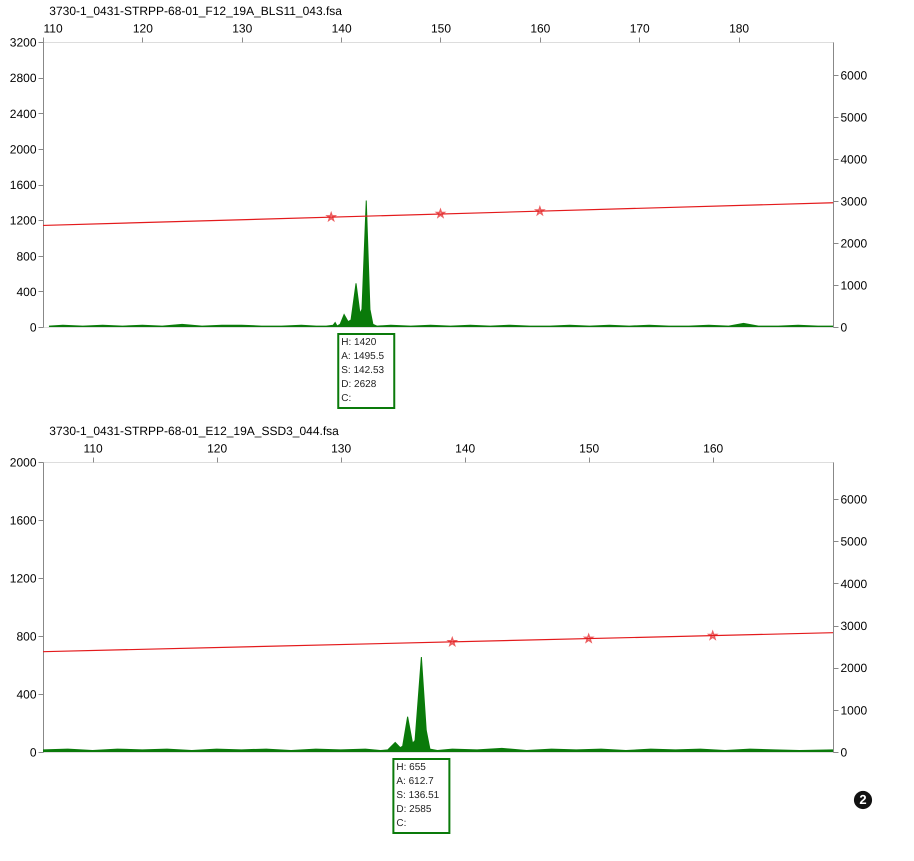 This screenshot has height=861, width=914. I want to click on text: H: 655 A: 612.7 S: 136.51 D: 2585 C:, so click(418, 795).